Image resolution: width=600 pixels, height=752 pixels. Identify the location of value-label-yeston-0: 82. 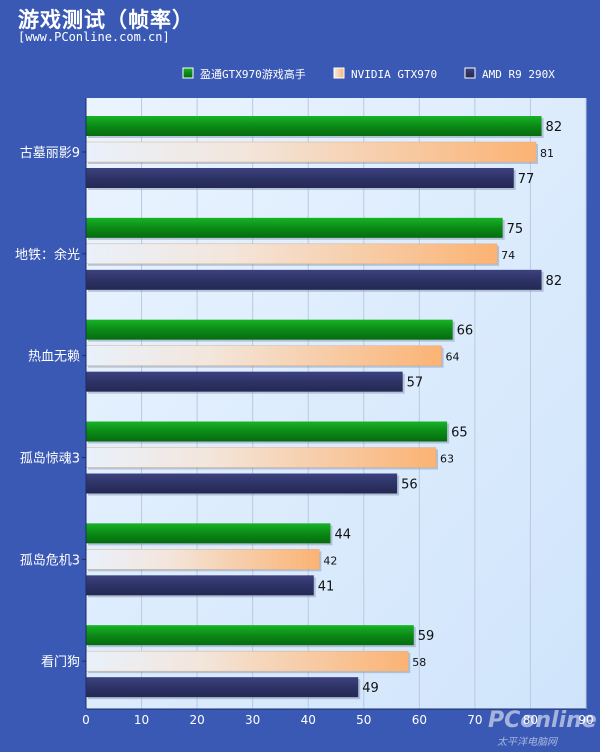
(554, 127).